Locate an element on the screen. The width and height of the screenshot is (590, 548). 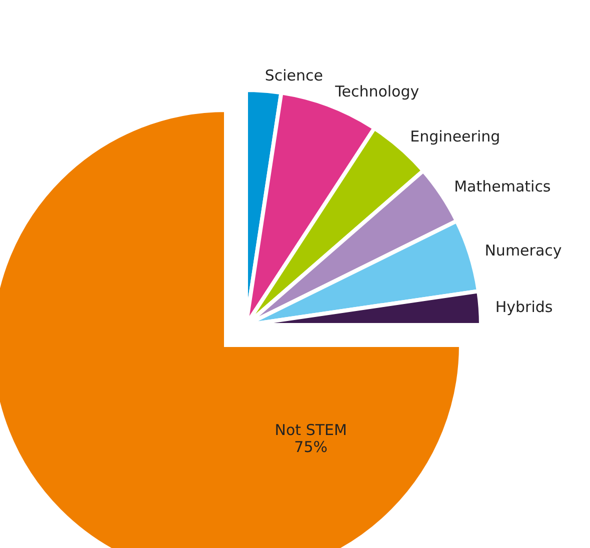
slice-label: Technology is located at coordinates (377, 91).